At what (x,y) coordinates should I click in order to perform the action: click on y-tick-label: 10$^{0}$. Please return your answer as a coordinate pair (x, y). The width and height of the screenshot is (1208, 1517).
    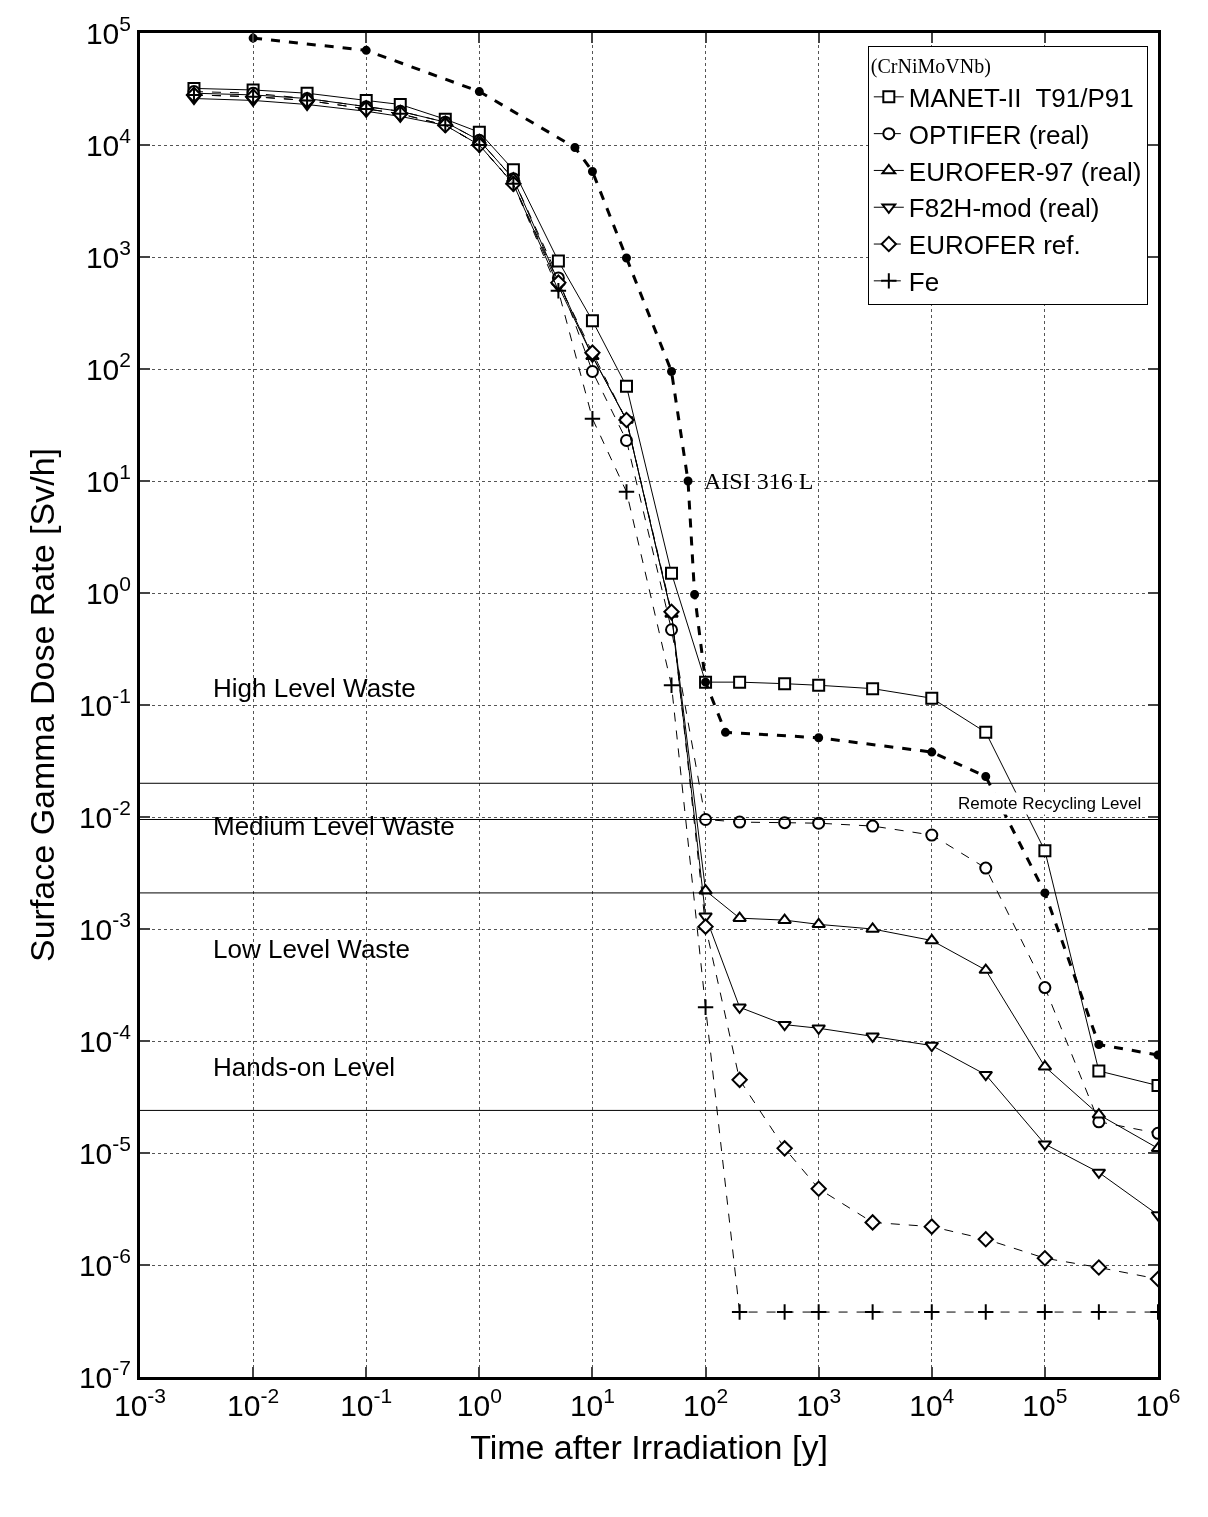
    Looking at the image, I should click on (108, 590).